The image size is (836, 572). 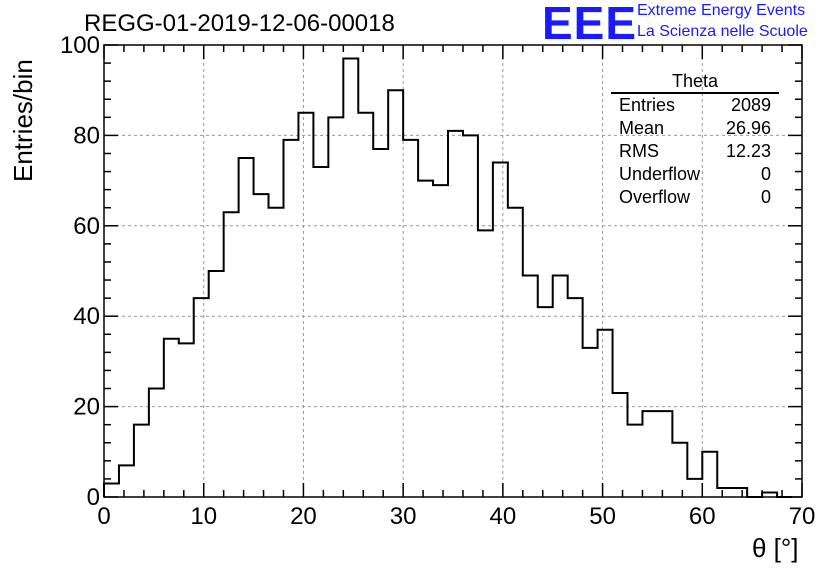 I want to click on x-tick-label: 10, so click(x=203, y=516).